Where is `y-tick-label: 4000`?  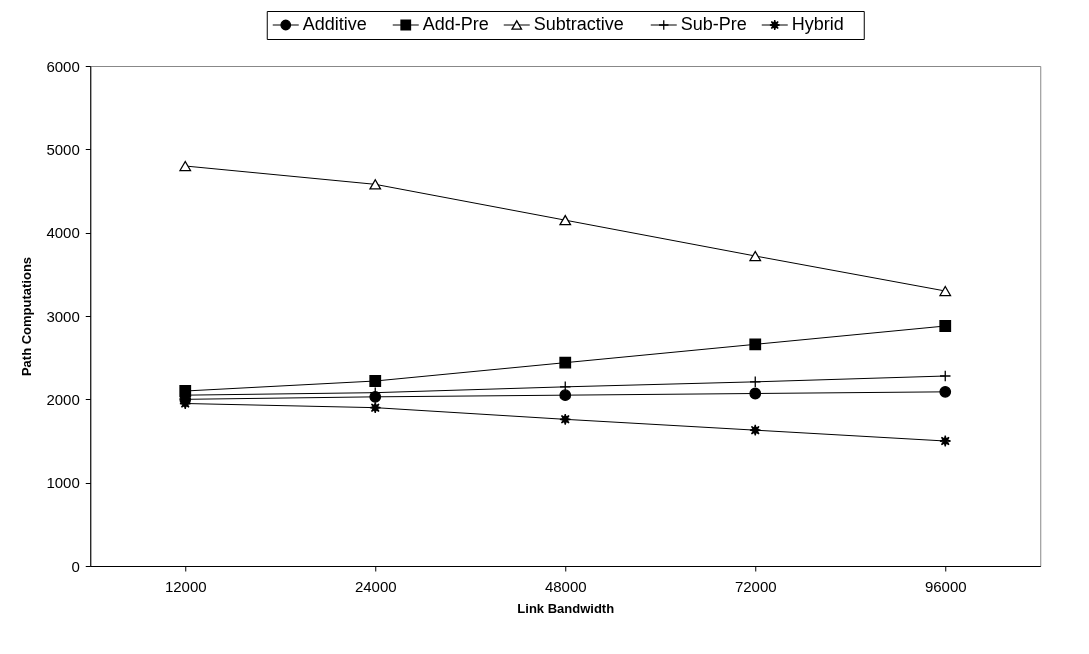
y-tick-label: 4000 is located at coordinates (63, 233).